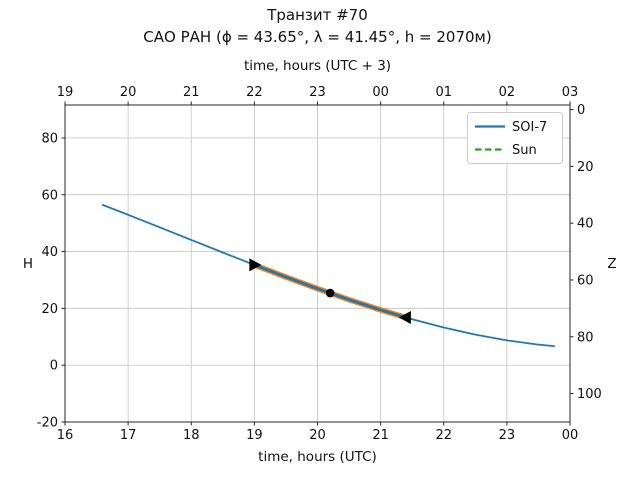 Image resolution: width=640 pixels, height=480 pixels. What do you see at coordinates (507, 435) in the screenshot?
I see `bottom-tick-label: 23` at bounding box center [507, 435].